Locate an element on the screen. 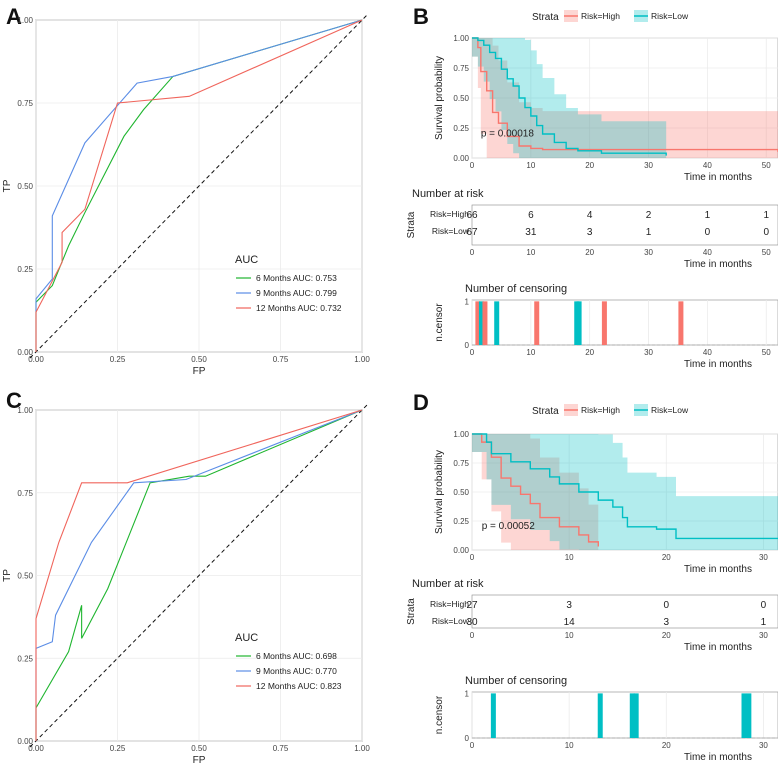 The width and height of the screenshot is (778, 775). y-tick-label: 0 is located at coordinates (467, 345).